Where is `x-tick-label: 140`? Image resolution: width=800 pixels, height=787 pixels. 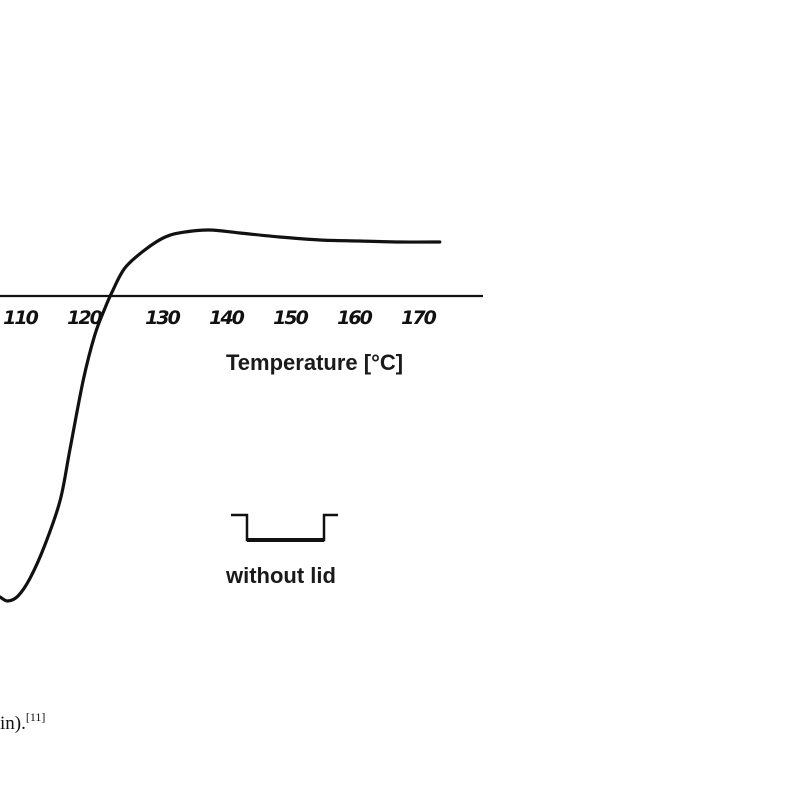
x-tick-label: 140 is located at coordinates (226, 318).